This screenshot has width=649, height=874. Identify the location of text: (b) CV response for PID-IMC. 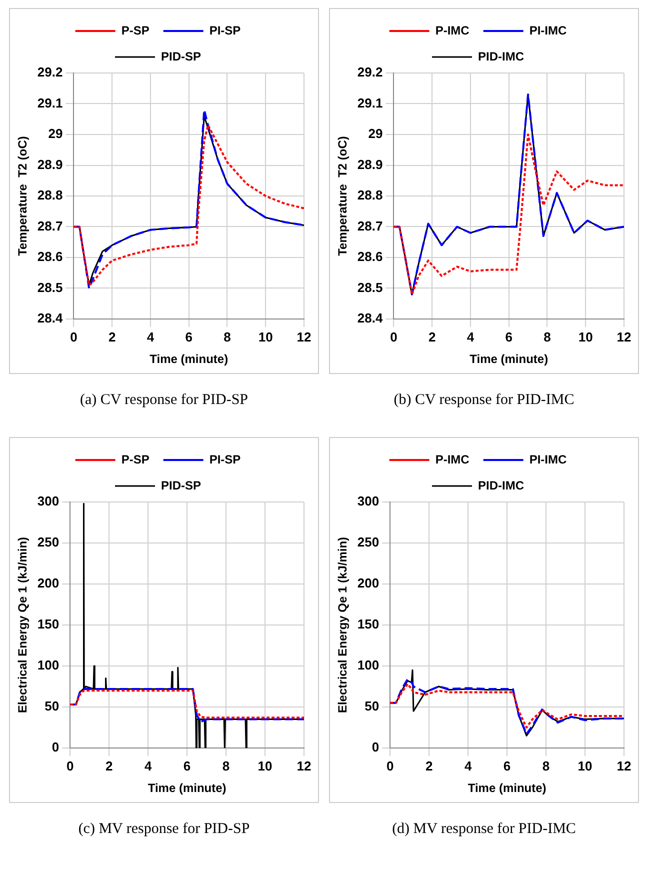
(484, 400).